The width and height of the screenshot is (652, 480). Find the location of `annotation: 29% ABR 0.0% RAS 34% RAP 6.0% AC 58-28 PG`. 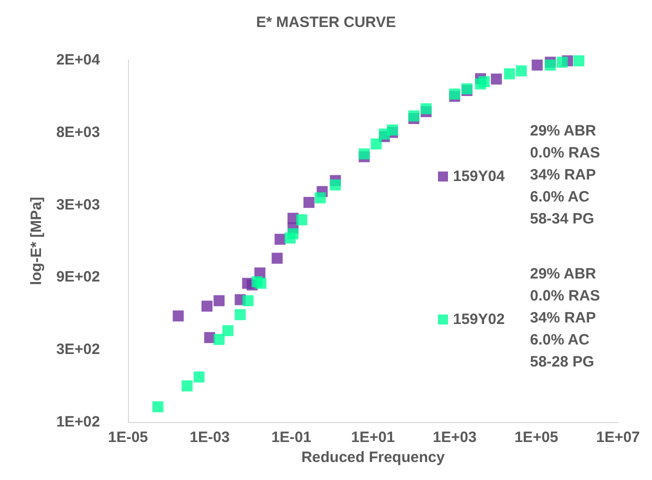

annotation: 29% ABR 0.0% RAS 34% RAP 6.0% AC 58-28 PG is located at coordinates (565, 318).